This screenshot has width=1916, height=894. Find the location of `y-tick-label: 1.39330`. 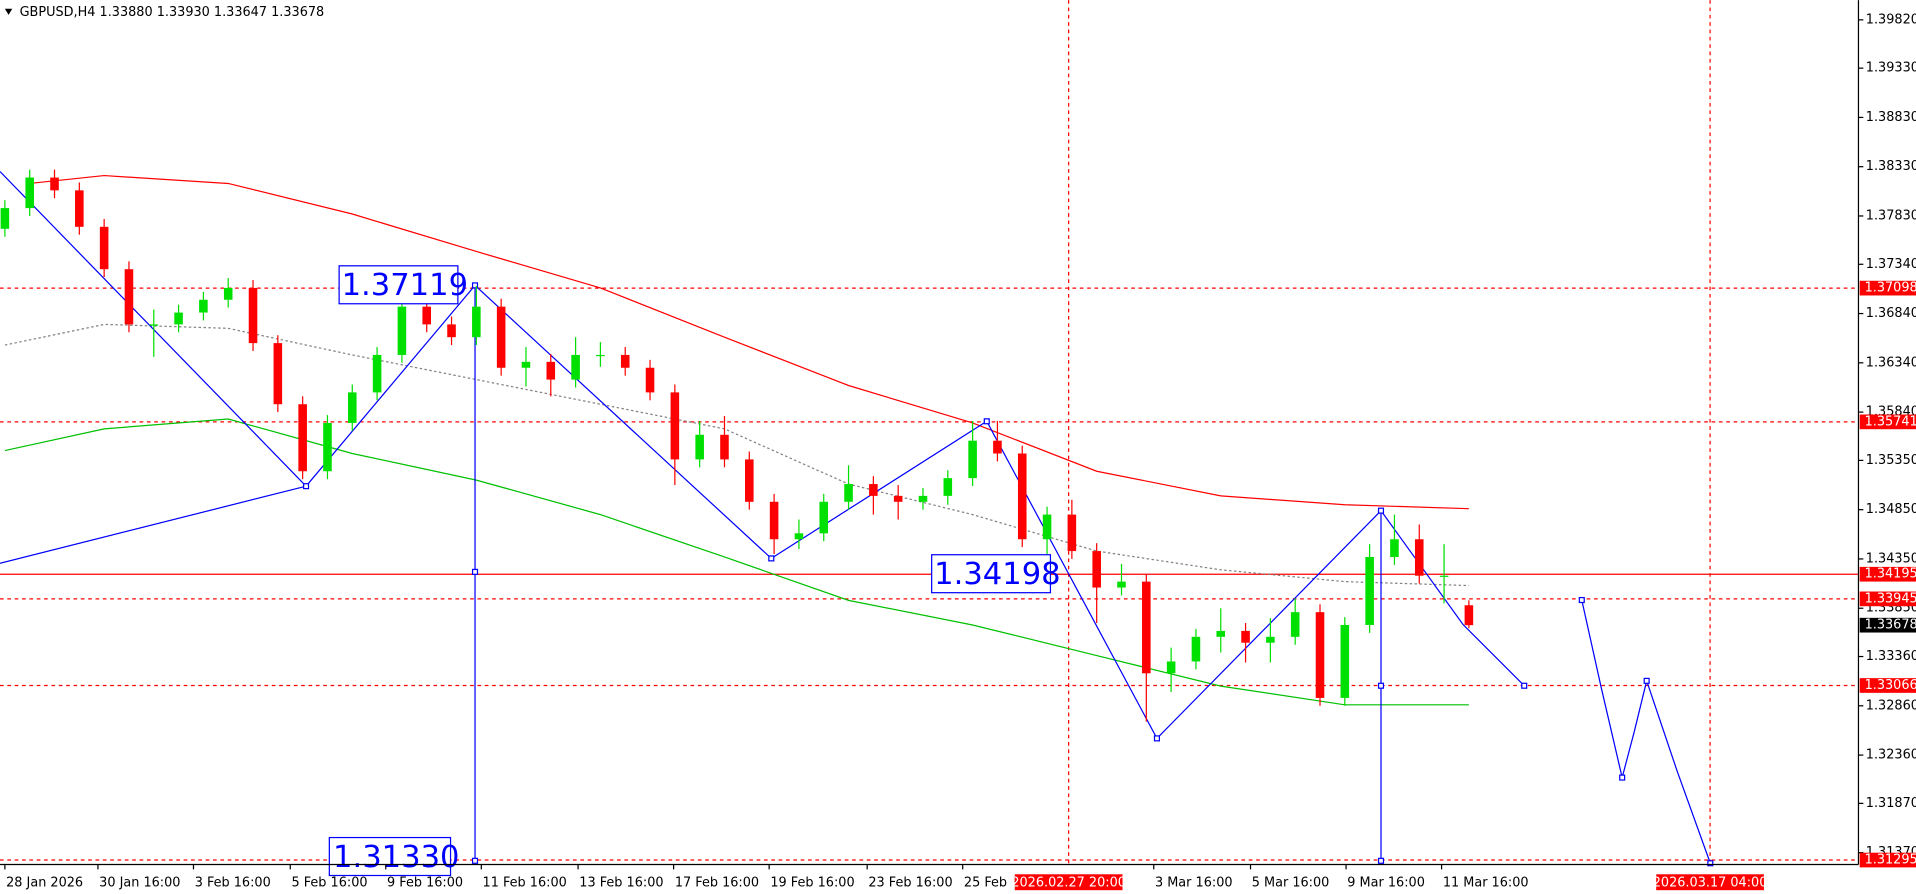

y-tick-label: 1.39330 is located at coordinates (1891, 68).